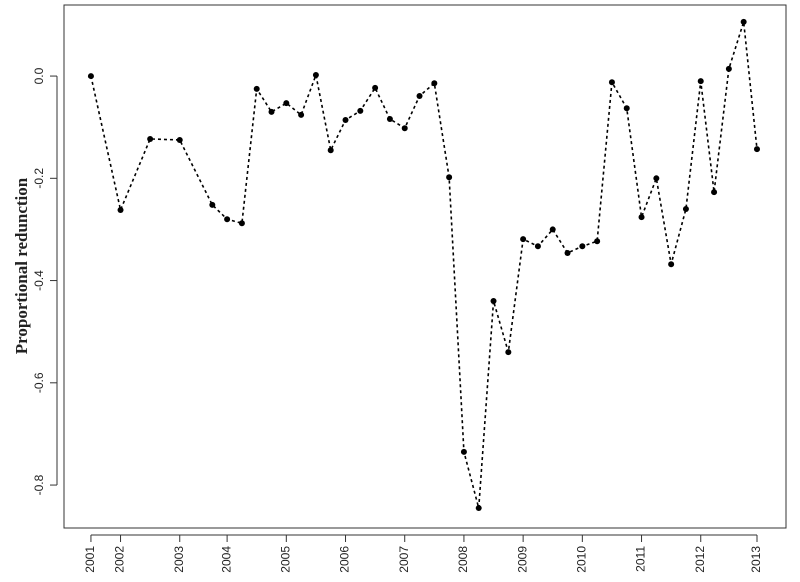 The image size is (800, 582). What do you see at coordinates (179, 559) in the screenshot?
I see `x-tick-label: 2003` at bounding box center [179, 559].